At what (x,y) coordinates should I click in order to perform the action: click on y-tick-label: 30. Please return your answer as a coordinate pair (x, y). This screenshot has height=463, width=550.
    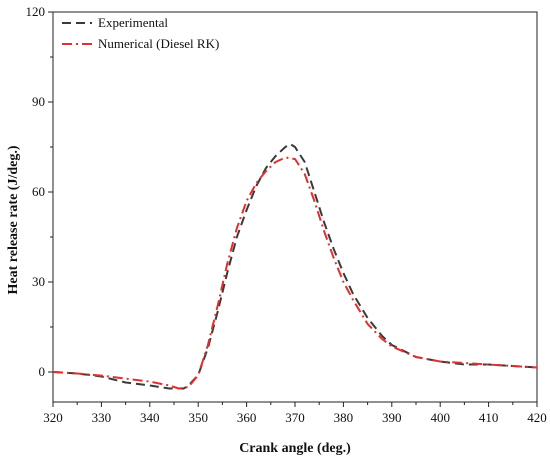
    Looking at the image, I should click on (38, 281).